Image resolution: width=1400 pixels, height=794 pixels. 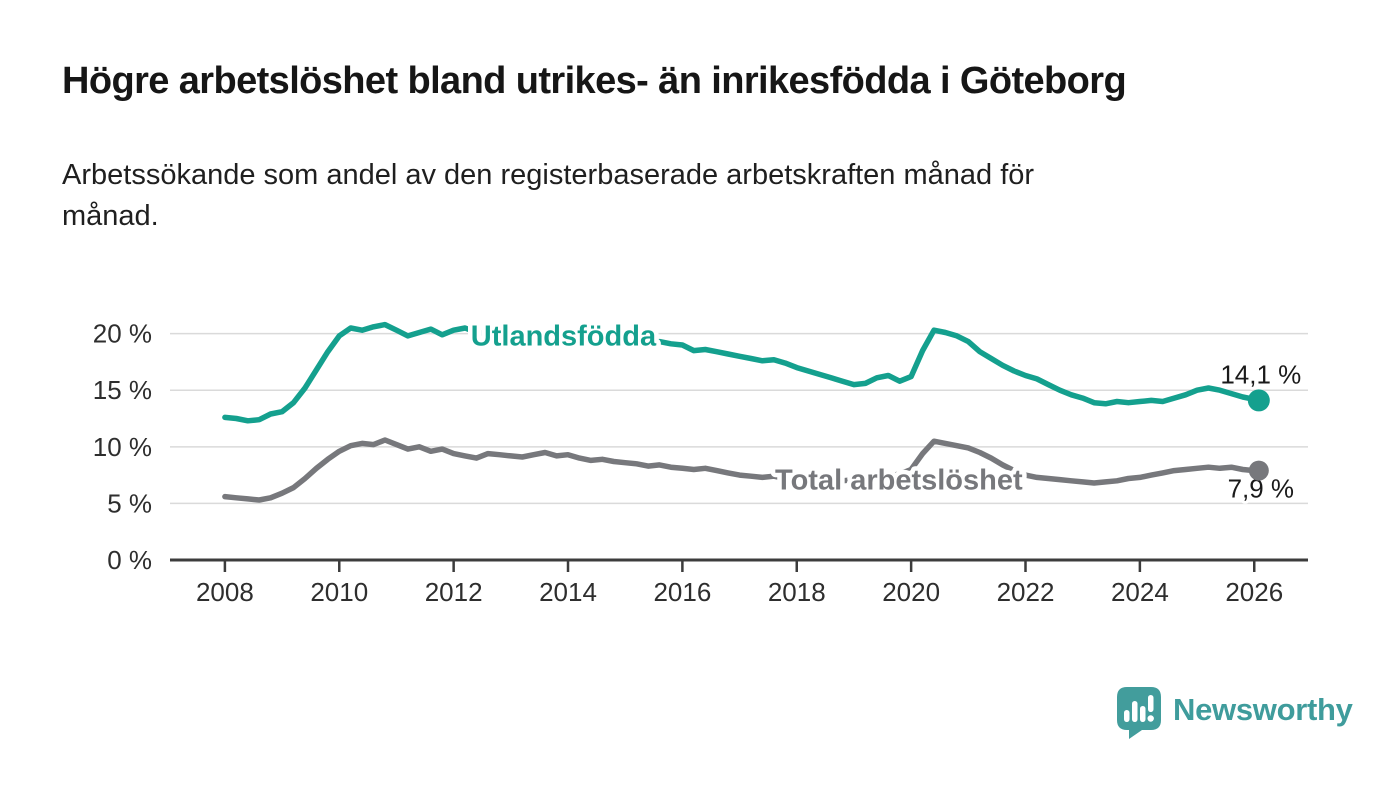 I want to click on x-tick-label: 2014, so click(x=568, y=592).